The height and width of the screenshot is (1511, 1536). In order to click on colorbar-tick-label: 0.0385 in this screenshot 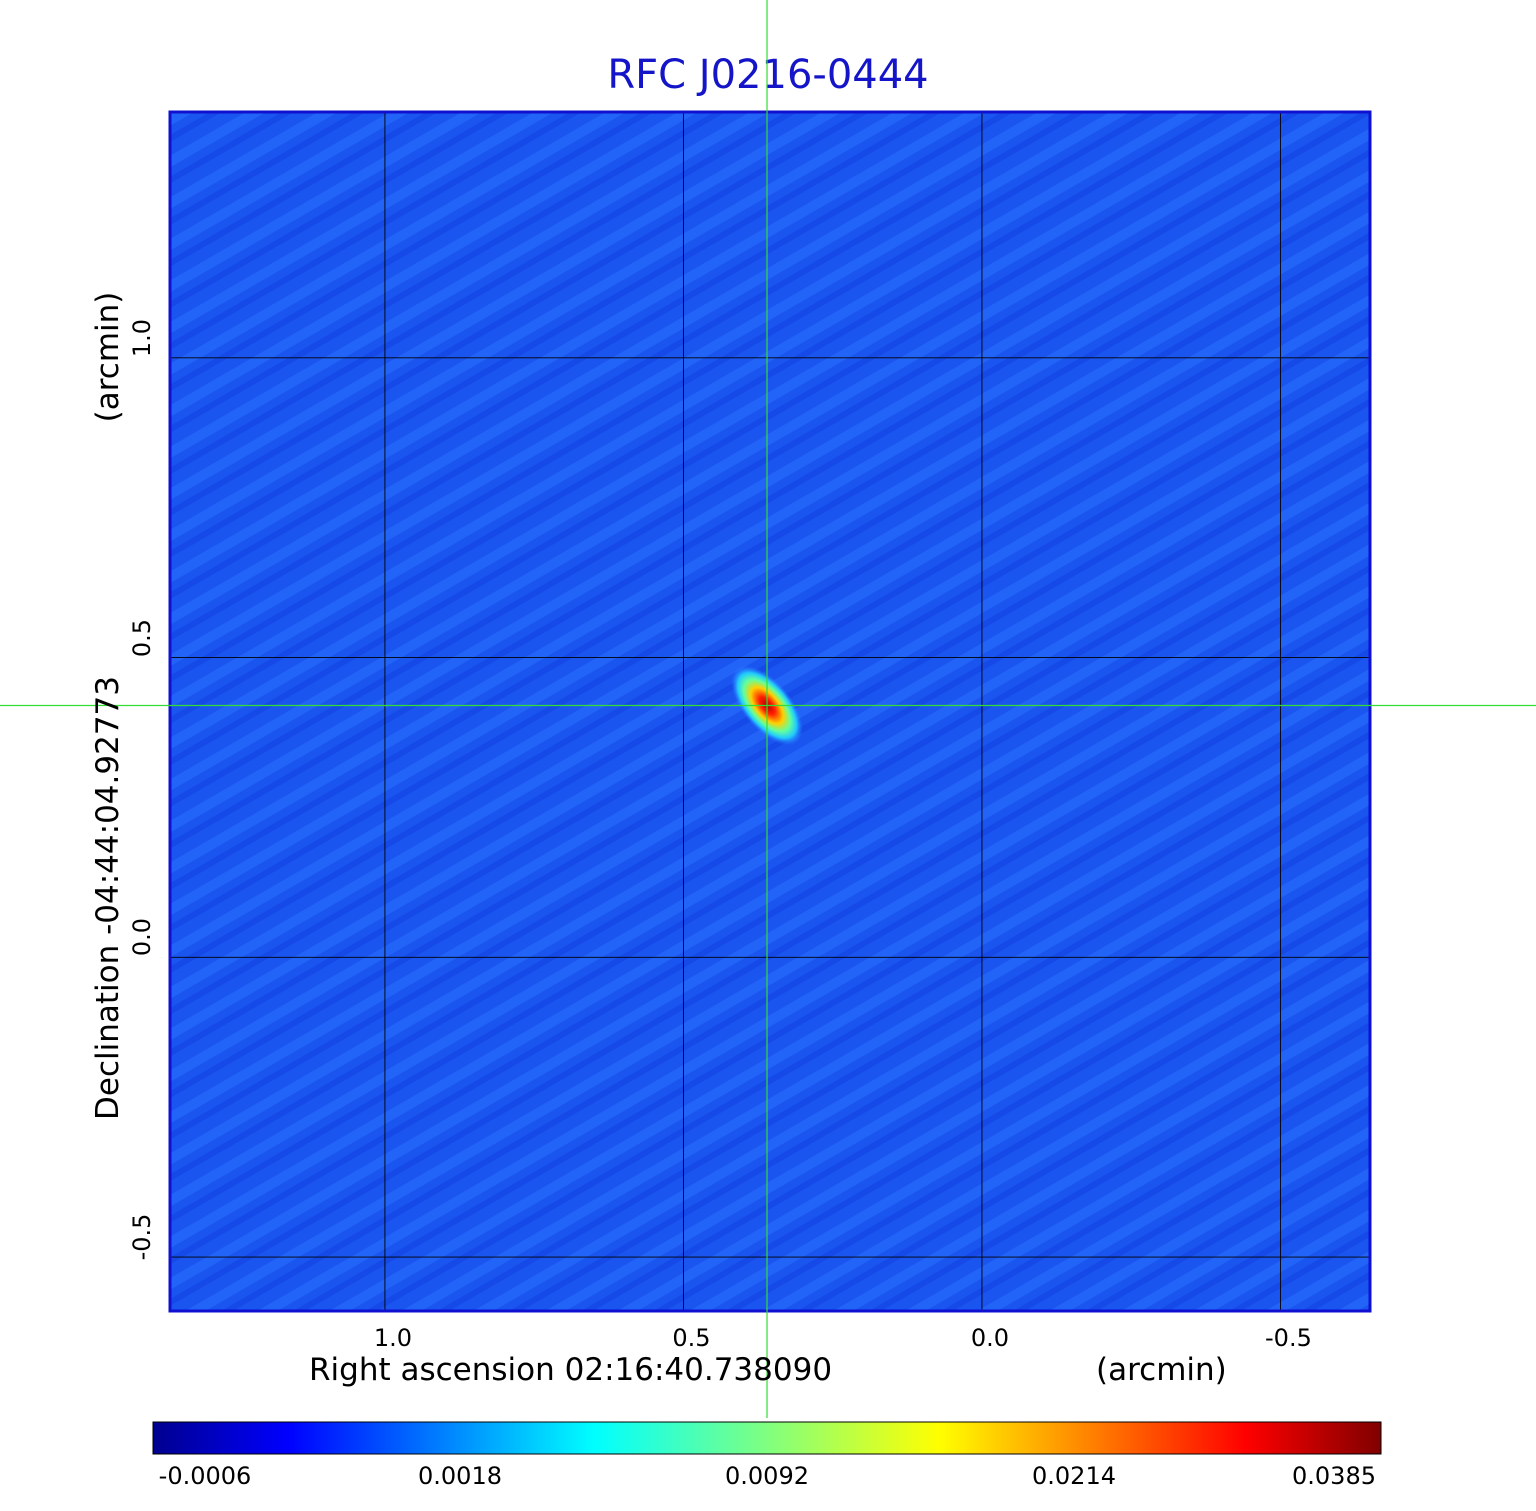, I will do `click(1334, 1476)`.